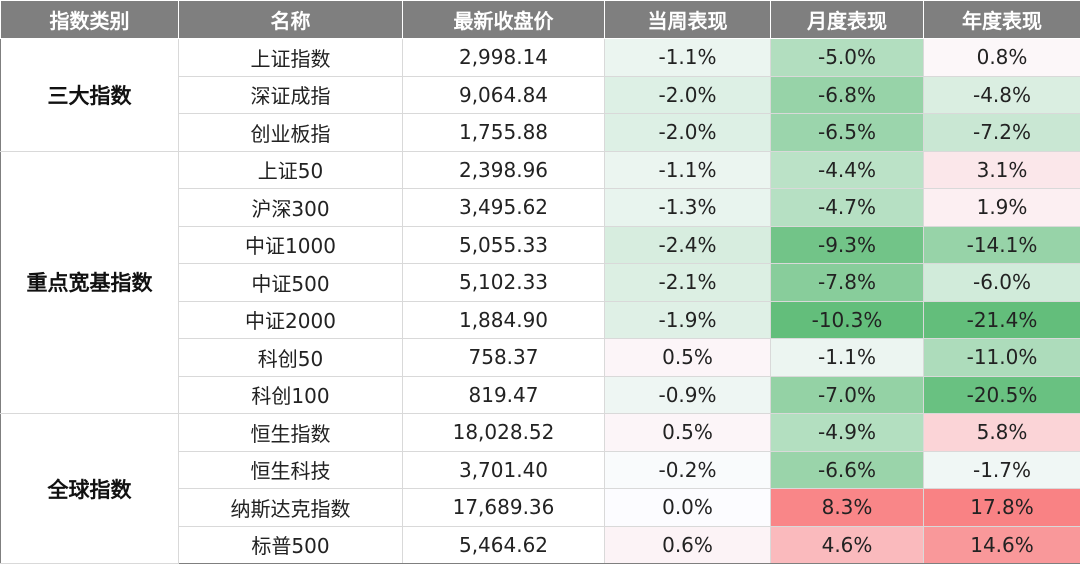  I want to click on close-price-cell: 819.47, so click(504, 395).